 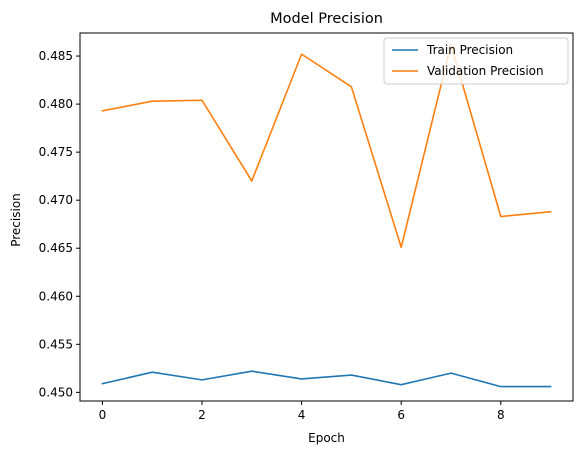 What do you see at coordinates (56, 56) in the screenshot?
I see `y-tick-label: 0.485` at bounding box center [56, 56].